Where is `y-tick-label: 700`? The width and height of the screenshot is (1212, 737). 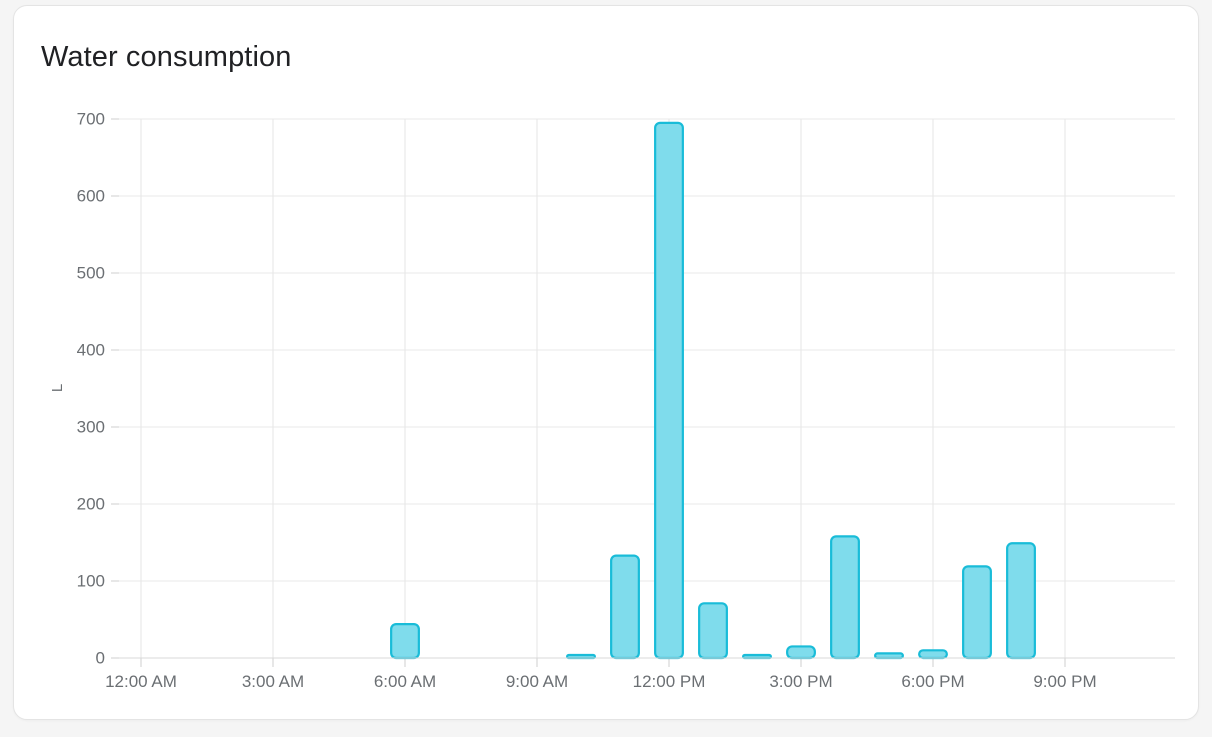
y-tick-label: 700 is located at coordinates (91, 118).